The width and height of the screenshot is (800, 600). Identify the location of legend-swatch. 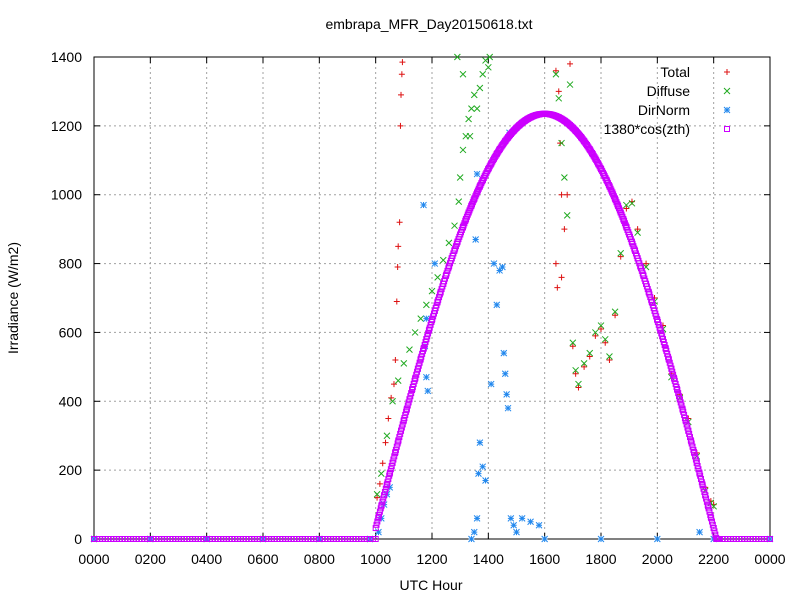
(727, 91).